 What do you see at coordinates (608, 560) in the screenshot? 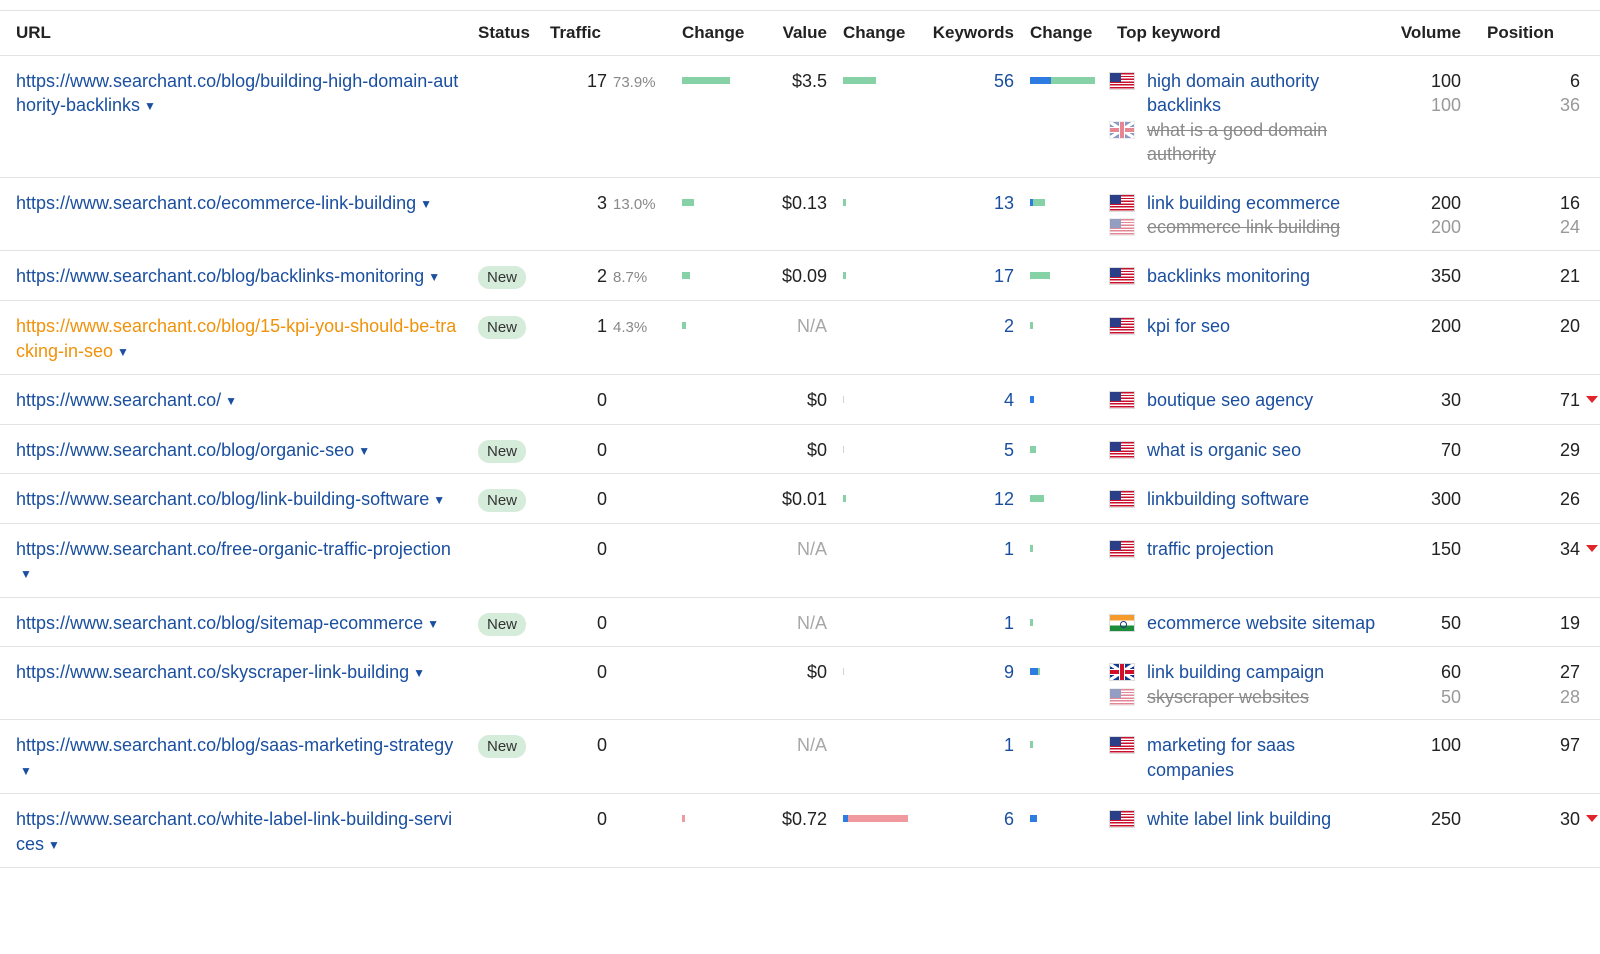
I see `traffic-cell: 0` at bounding box center [608, 560].